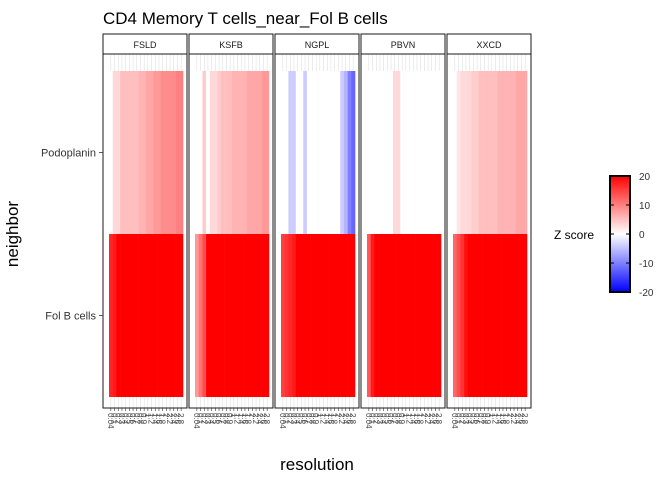  I want to click on x-tick-label: 0.6, so click(304, 419).